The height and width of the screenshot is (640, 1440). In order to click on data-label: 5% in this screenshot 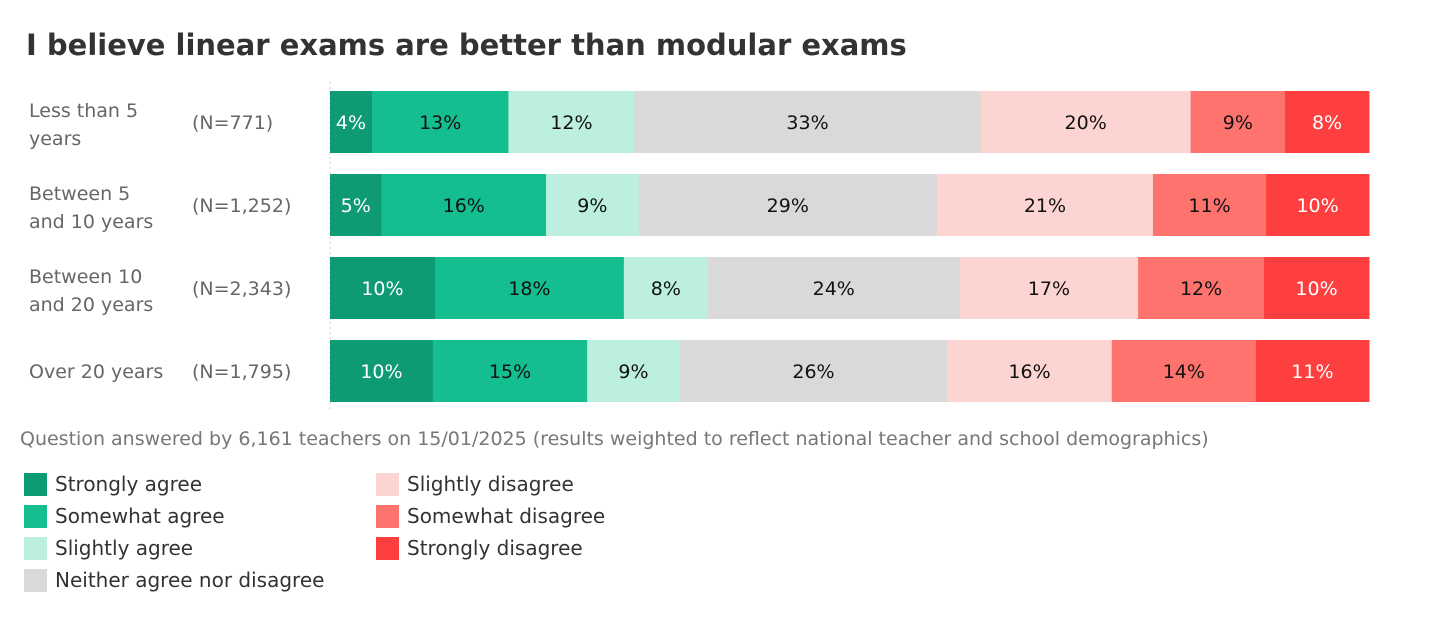, I will do `click(356, 206)`.